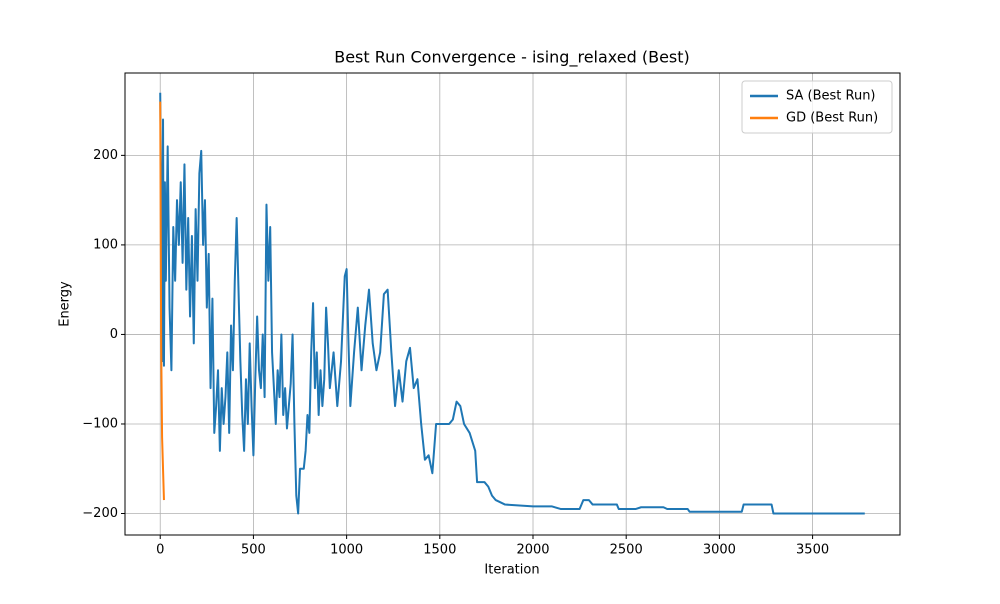 Image resolution: width=1000 pixels, height=604 pixels. I want to click on x-tick-label: 3500, so click(812, 550).